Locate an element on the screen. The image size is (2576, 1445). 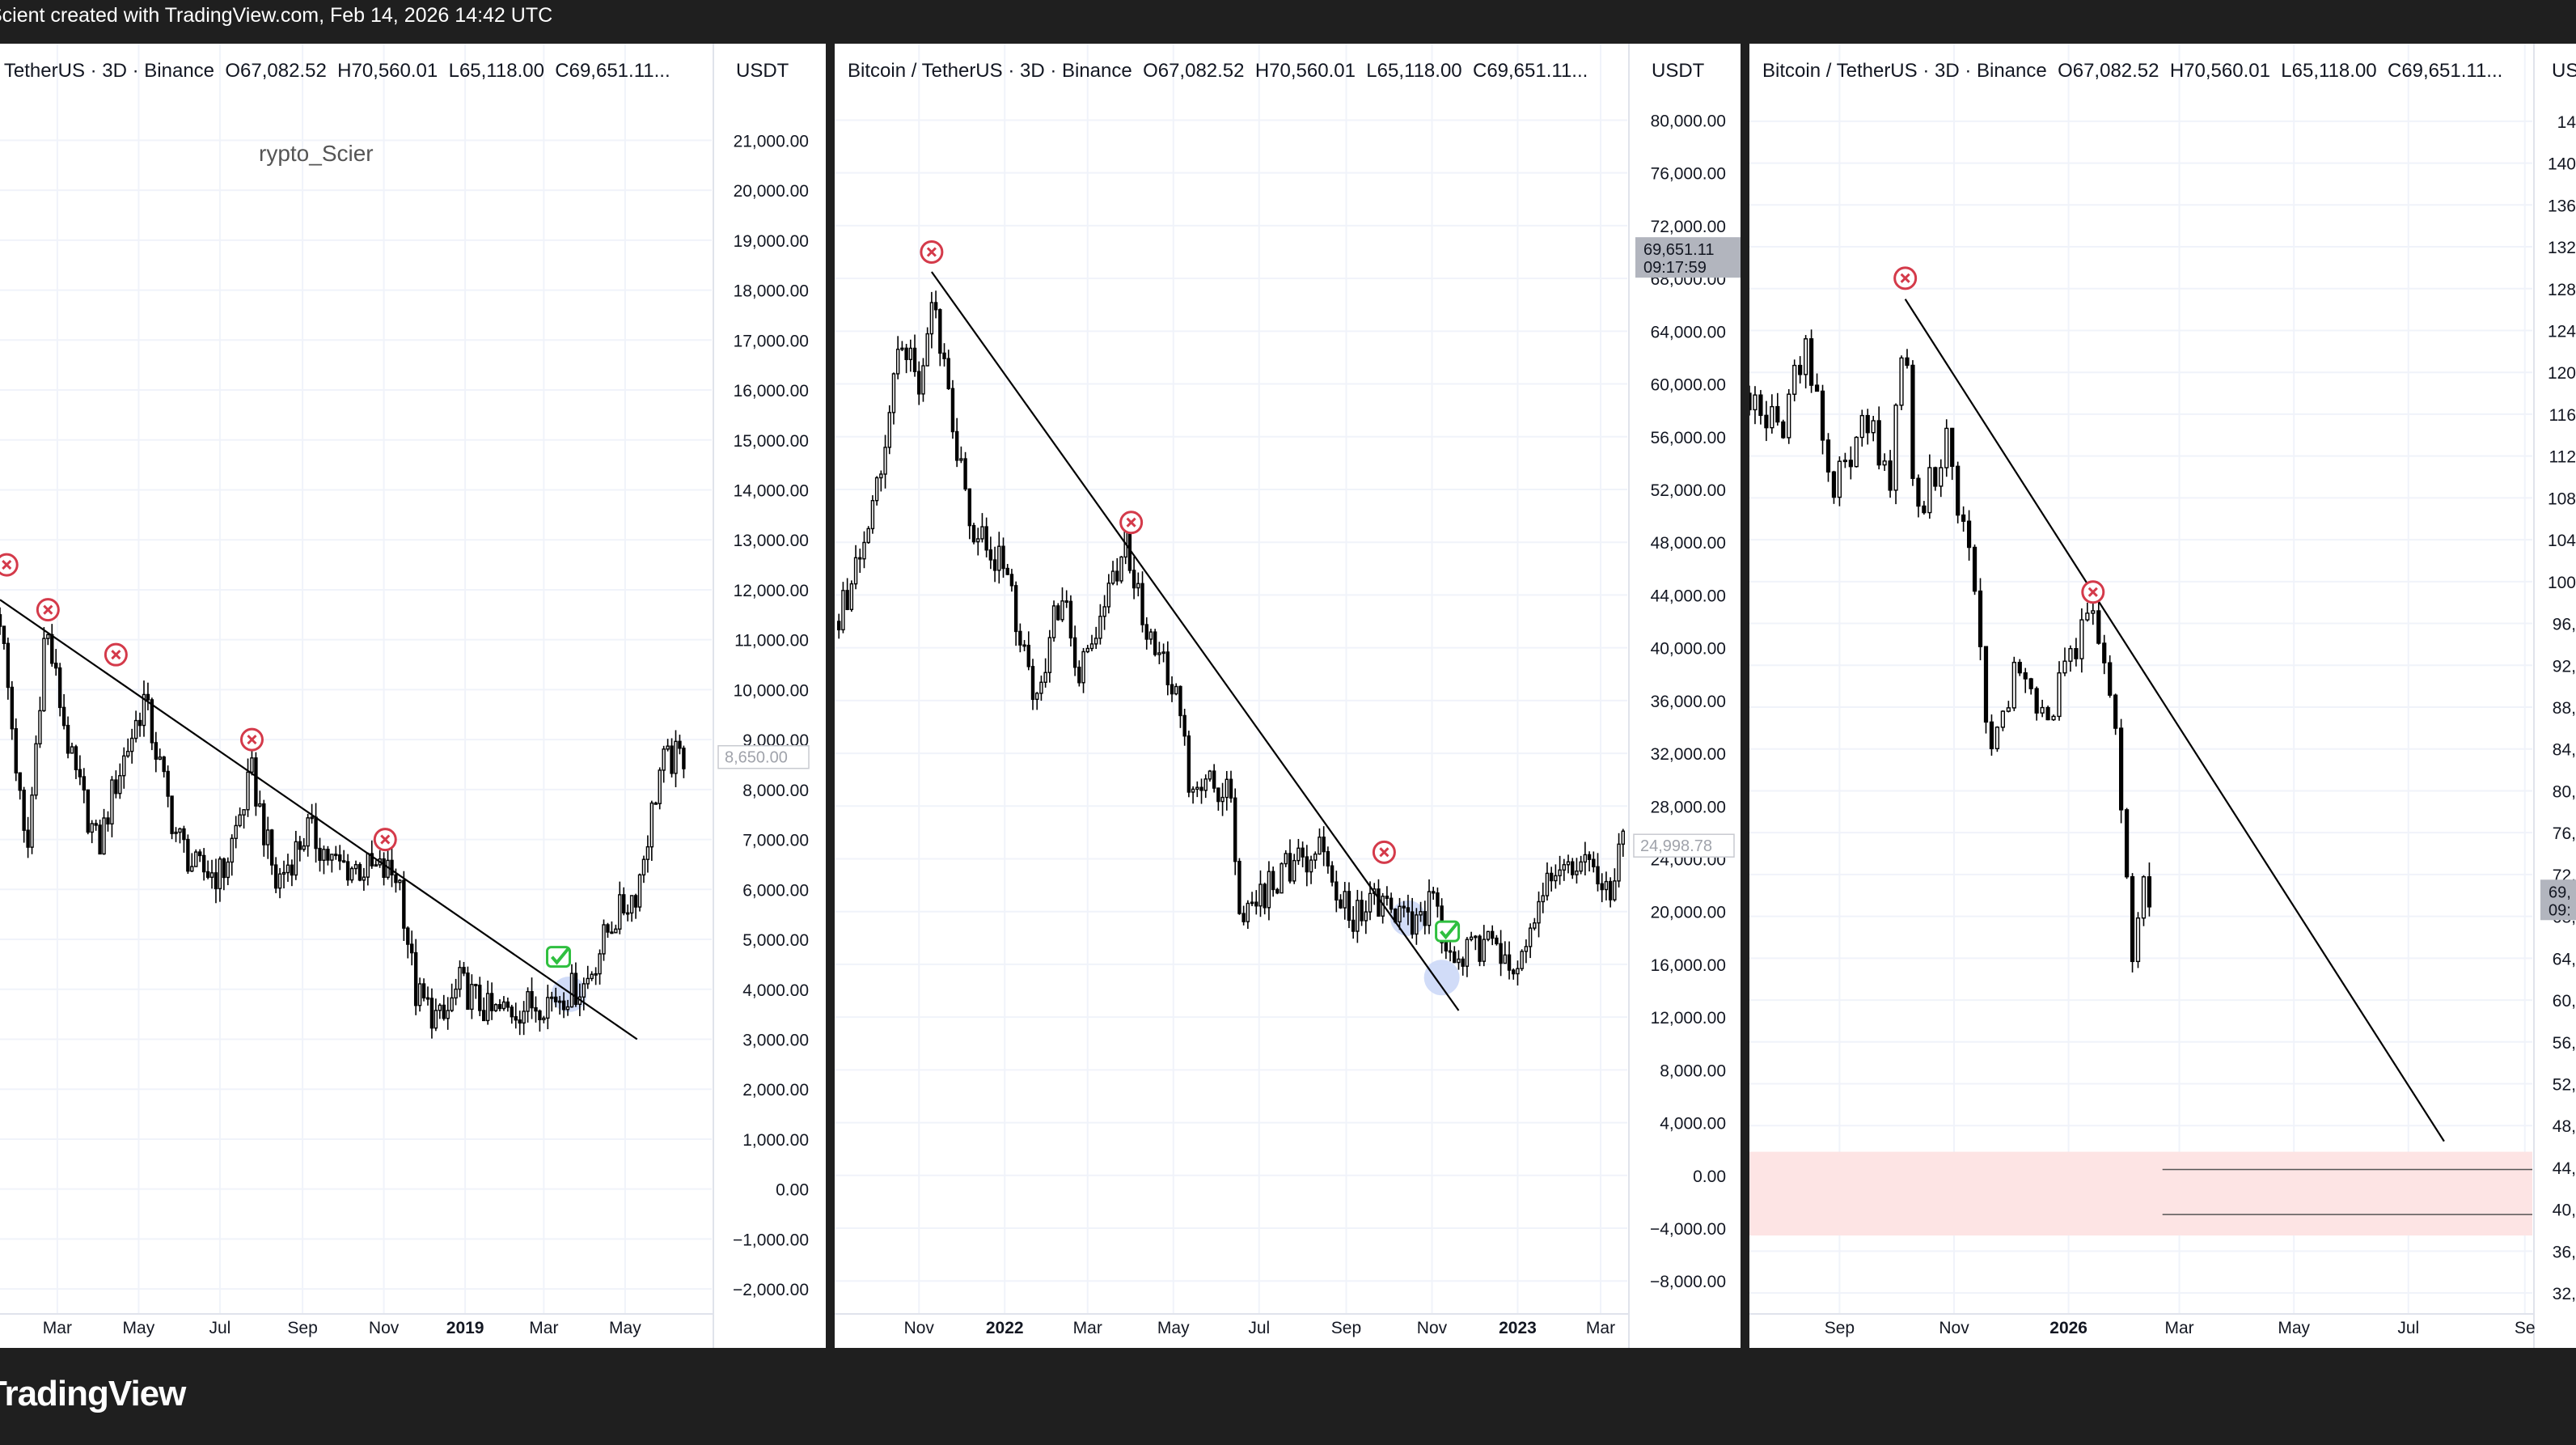
y-tick-label: 88, is located at coordinates (2565, 708).